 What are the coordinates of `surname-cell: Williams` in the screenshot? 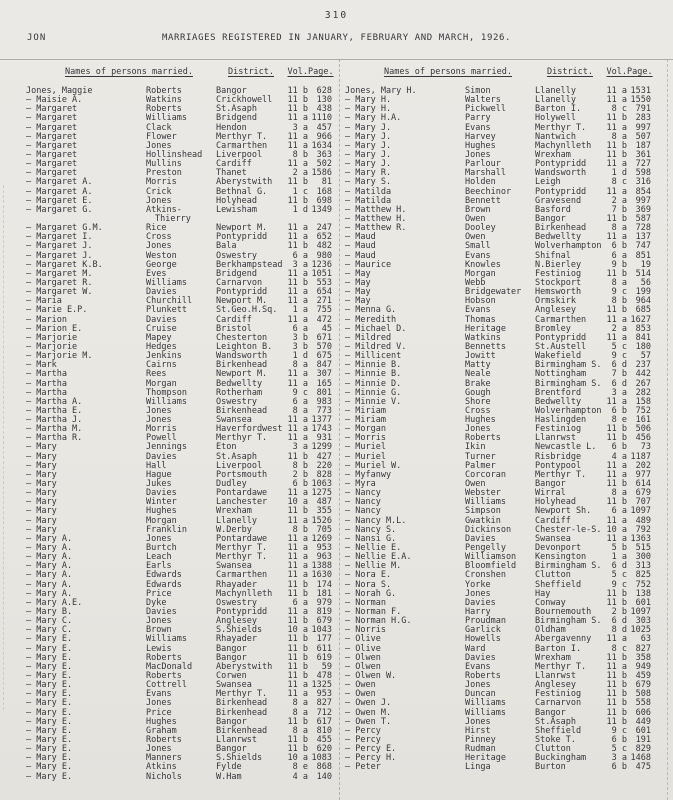 It's located at (166, 639).